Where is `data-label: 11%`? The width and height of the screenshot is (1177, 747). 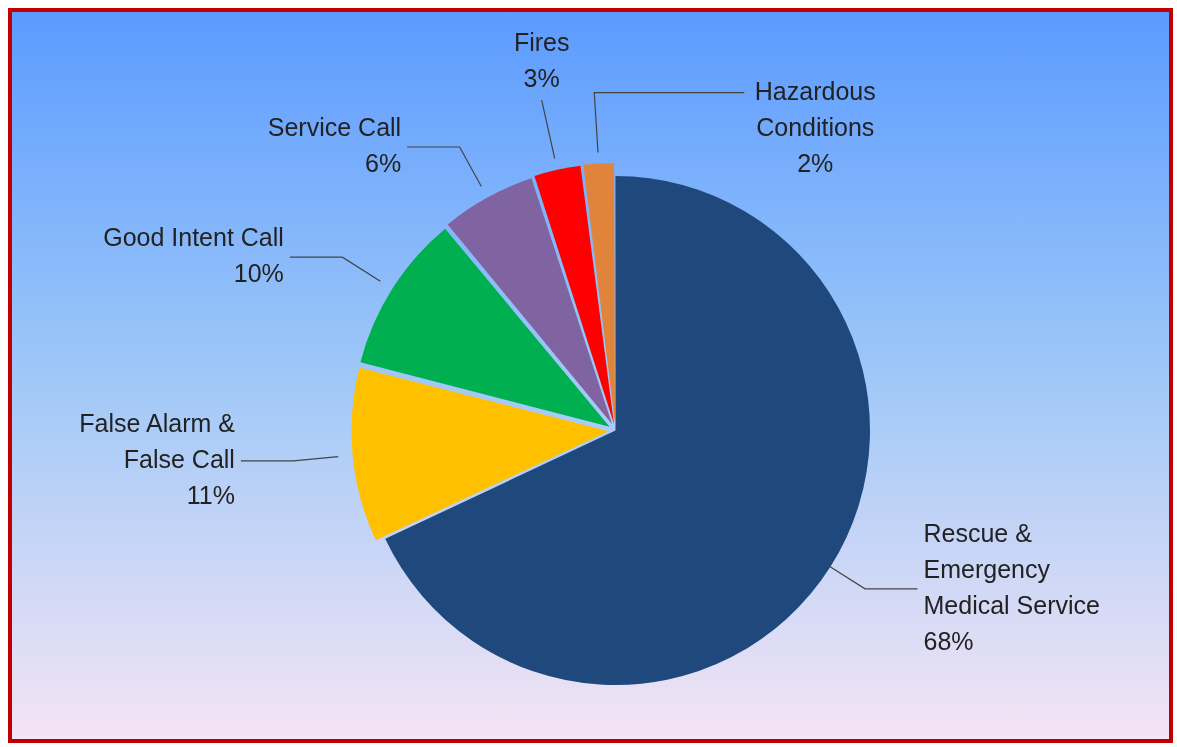
data-label: 11% is located at coordinates (210, 494).